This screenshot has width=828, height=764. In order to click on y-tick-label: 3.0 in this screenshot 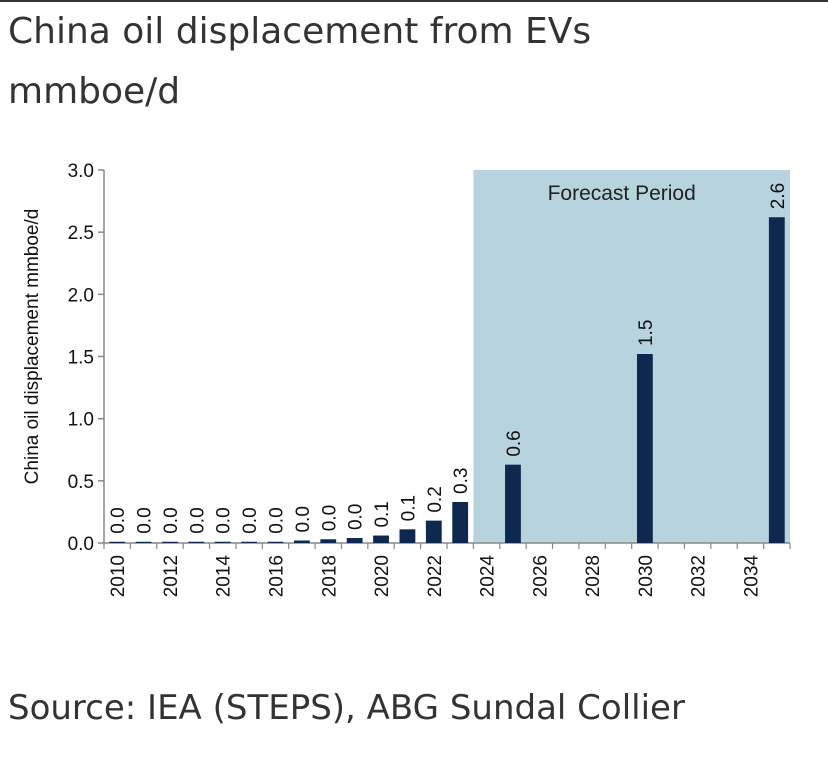, I will do `click(81, 171)`.